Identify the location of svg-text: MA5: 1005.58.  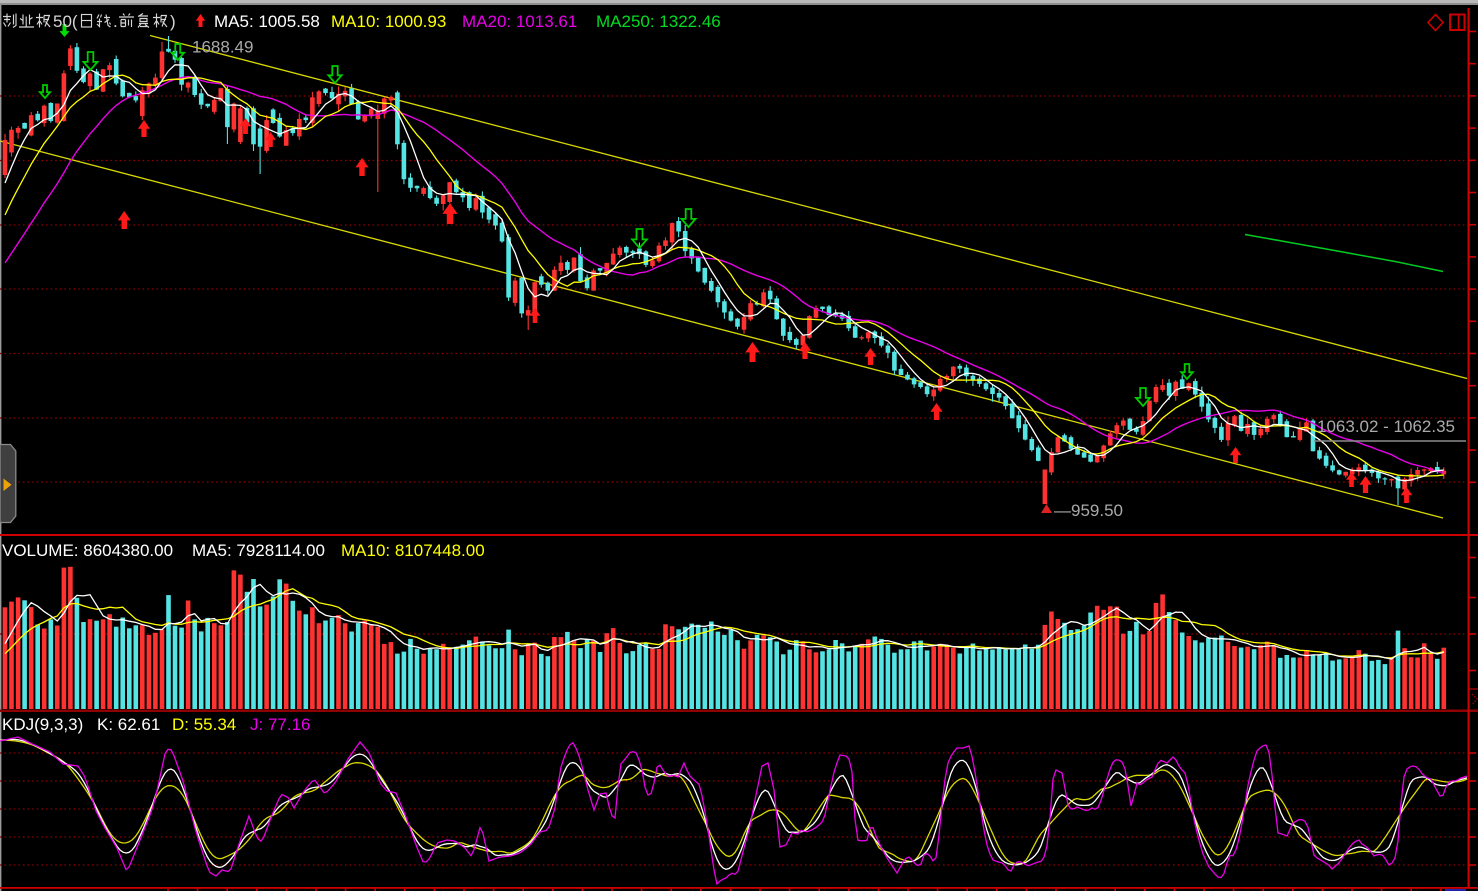
(267, 21).